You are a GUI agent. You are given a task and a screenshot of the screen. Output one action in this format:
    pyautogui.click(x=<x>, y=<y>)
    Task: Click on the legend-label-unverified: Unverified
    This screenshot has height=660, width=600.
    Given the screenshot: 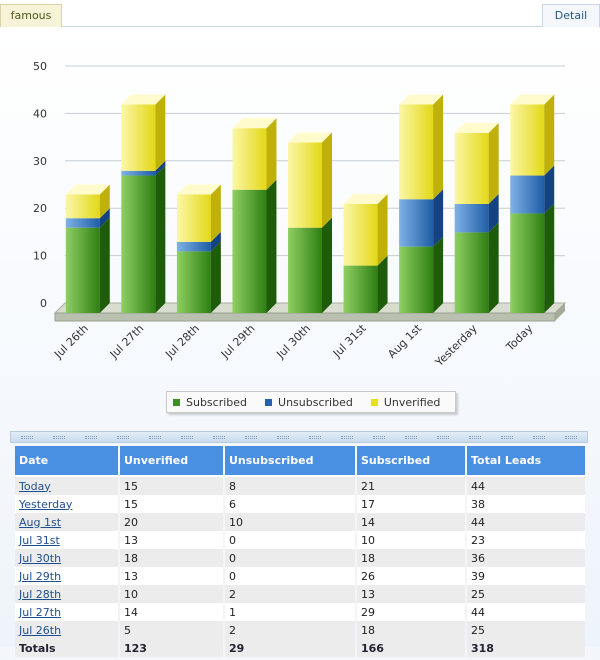 What is the action you would take?
    pyautogui.click(x=412, y=402)
    